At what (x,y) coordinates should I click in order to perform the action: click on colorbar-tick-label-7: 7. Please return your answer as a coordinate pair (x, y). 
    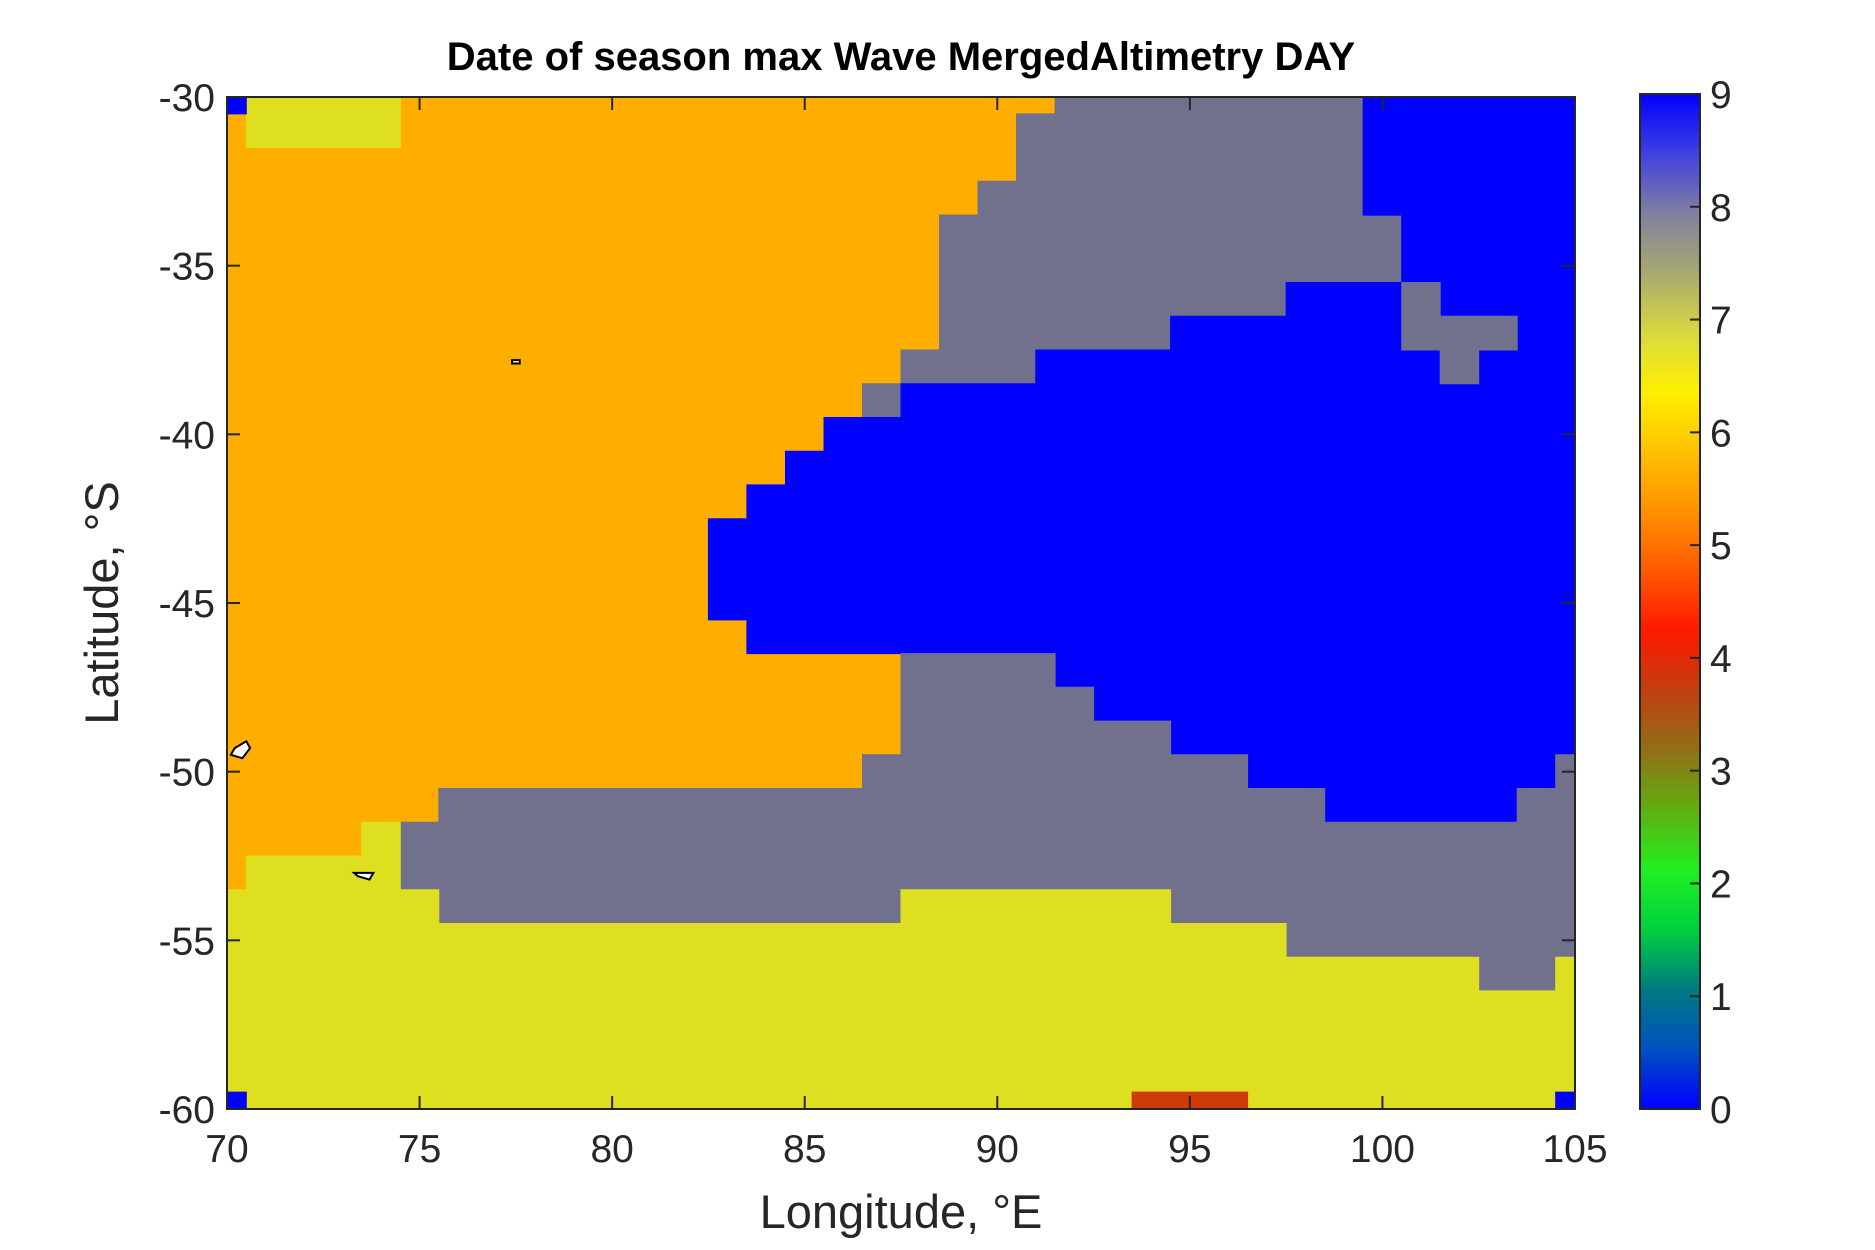
    Looking at the image, I should click on (1721, 321).